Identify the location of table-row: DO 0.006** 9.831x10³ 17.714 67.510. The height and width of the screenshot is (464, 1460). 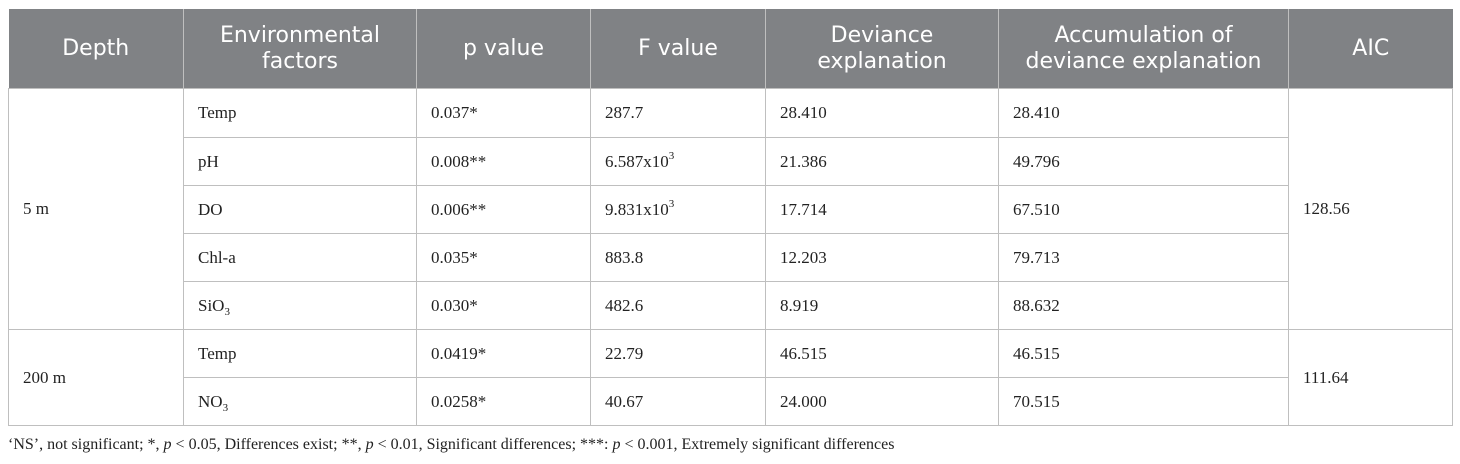
(731, 209).